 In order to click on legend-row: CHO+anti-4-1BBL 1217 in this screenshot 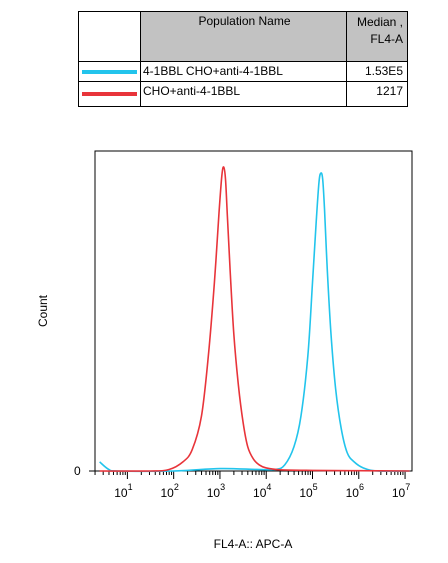, I will do `click(243, 93)`.